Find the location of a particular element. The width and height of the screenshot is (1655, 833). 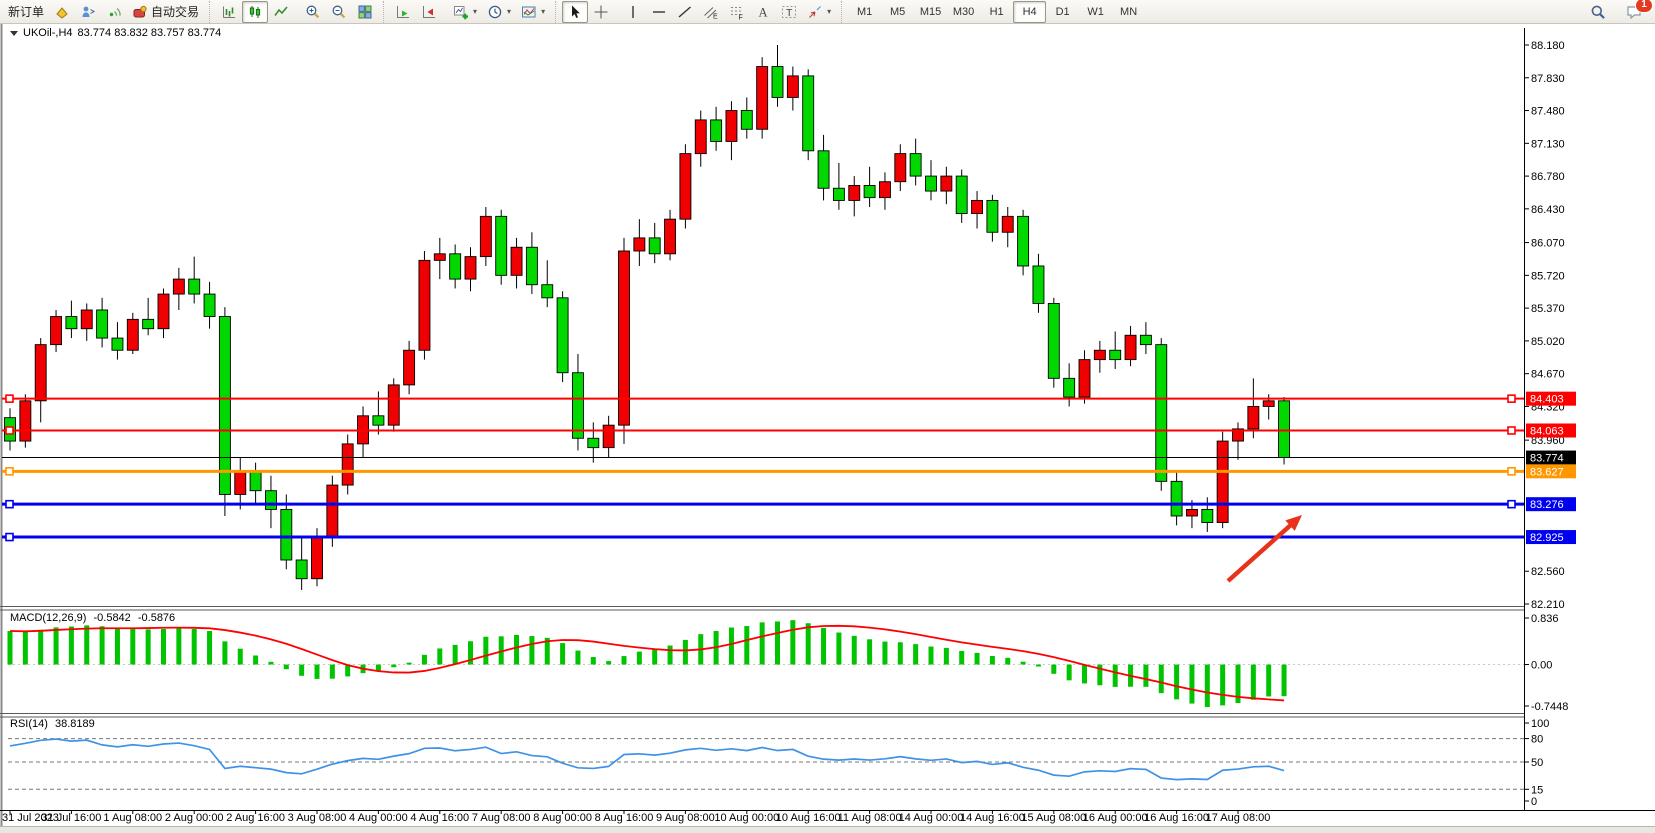

text-button: A is located at coordinates (763, 12).